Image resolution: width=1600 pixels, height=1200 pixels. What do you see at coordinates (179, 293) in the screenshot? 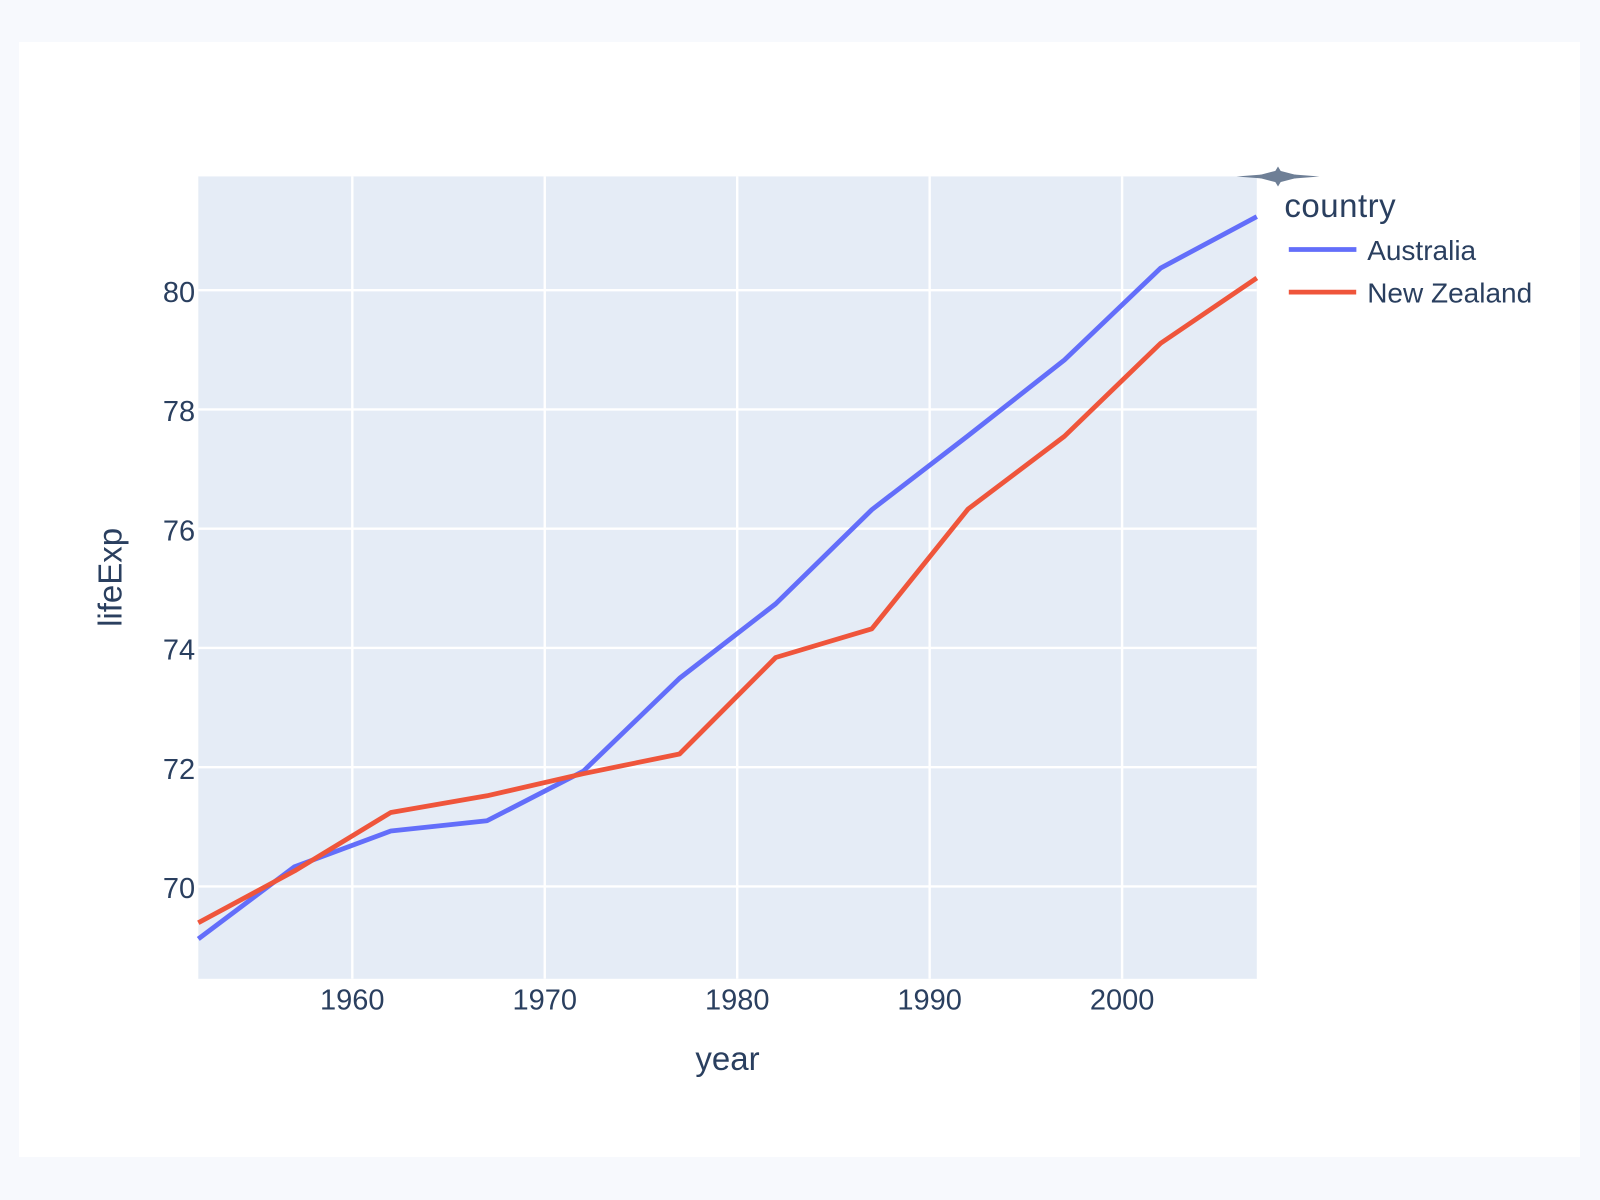
I see `svg-text: 80` at bounding box center [179, 293].